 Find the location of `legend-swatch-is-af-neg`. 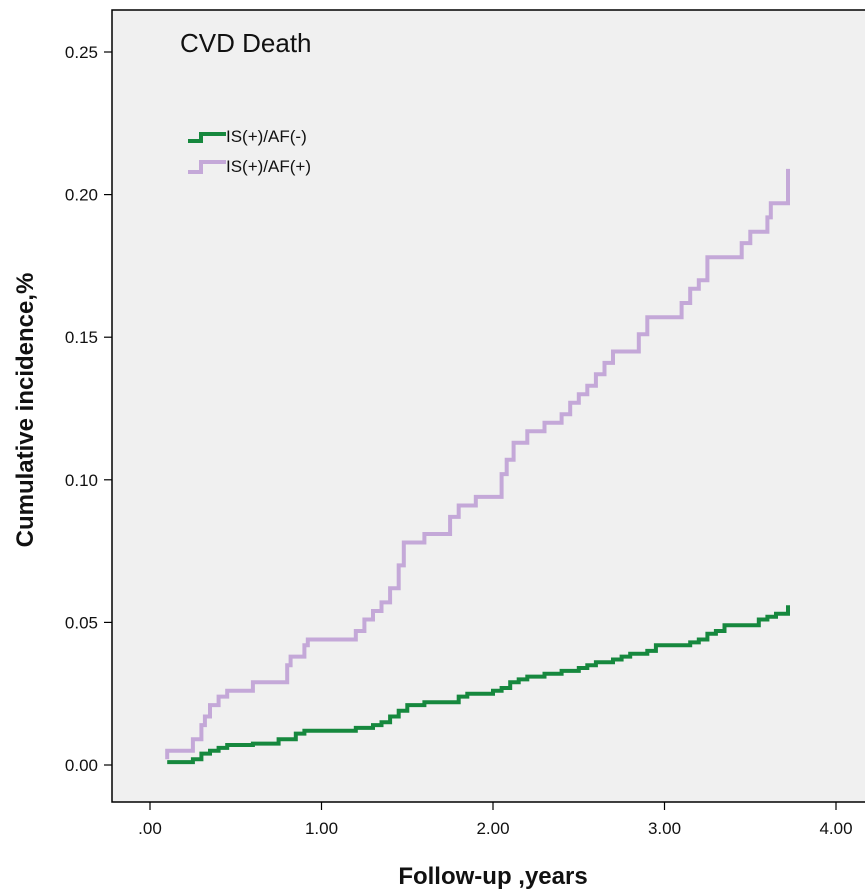

legend-swatch-is-af-neg is located at coordinates (207, 137).